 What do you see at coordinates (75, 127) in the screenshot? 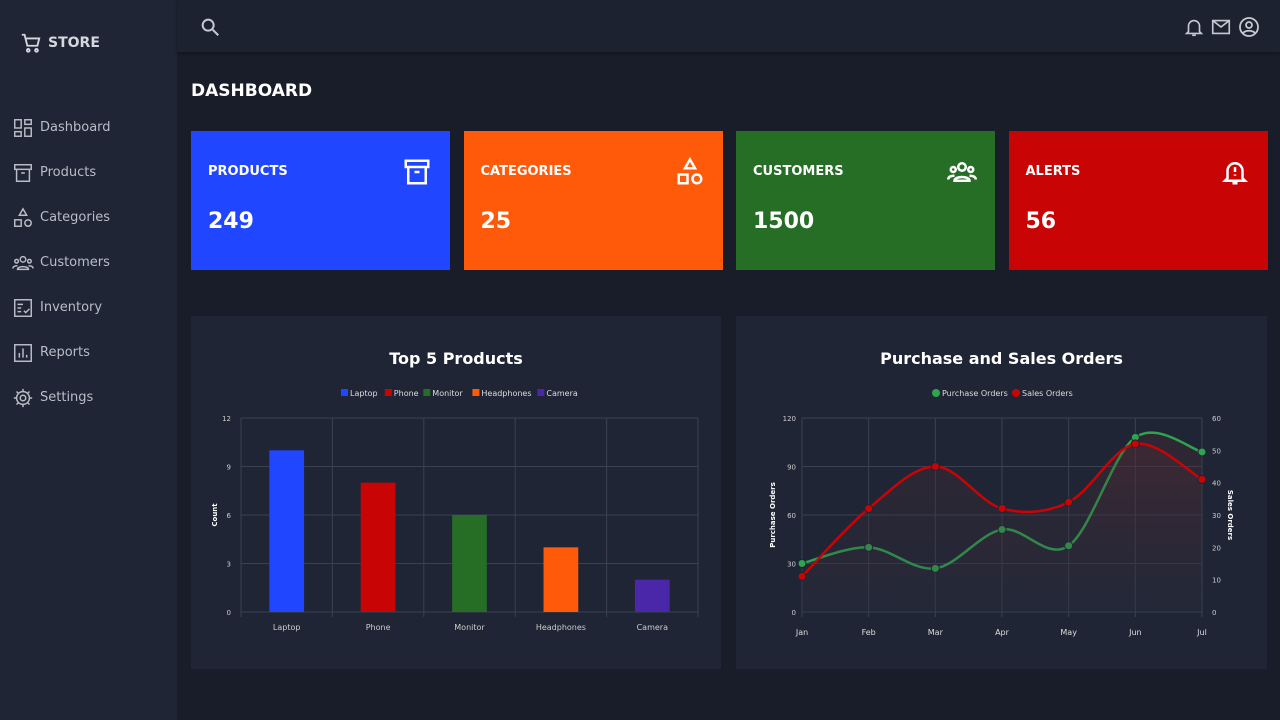
I see `sidebar-item-label: Dashboard` at bounding box center [75, 127].